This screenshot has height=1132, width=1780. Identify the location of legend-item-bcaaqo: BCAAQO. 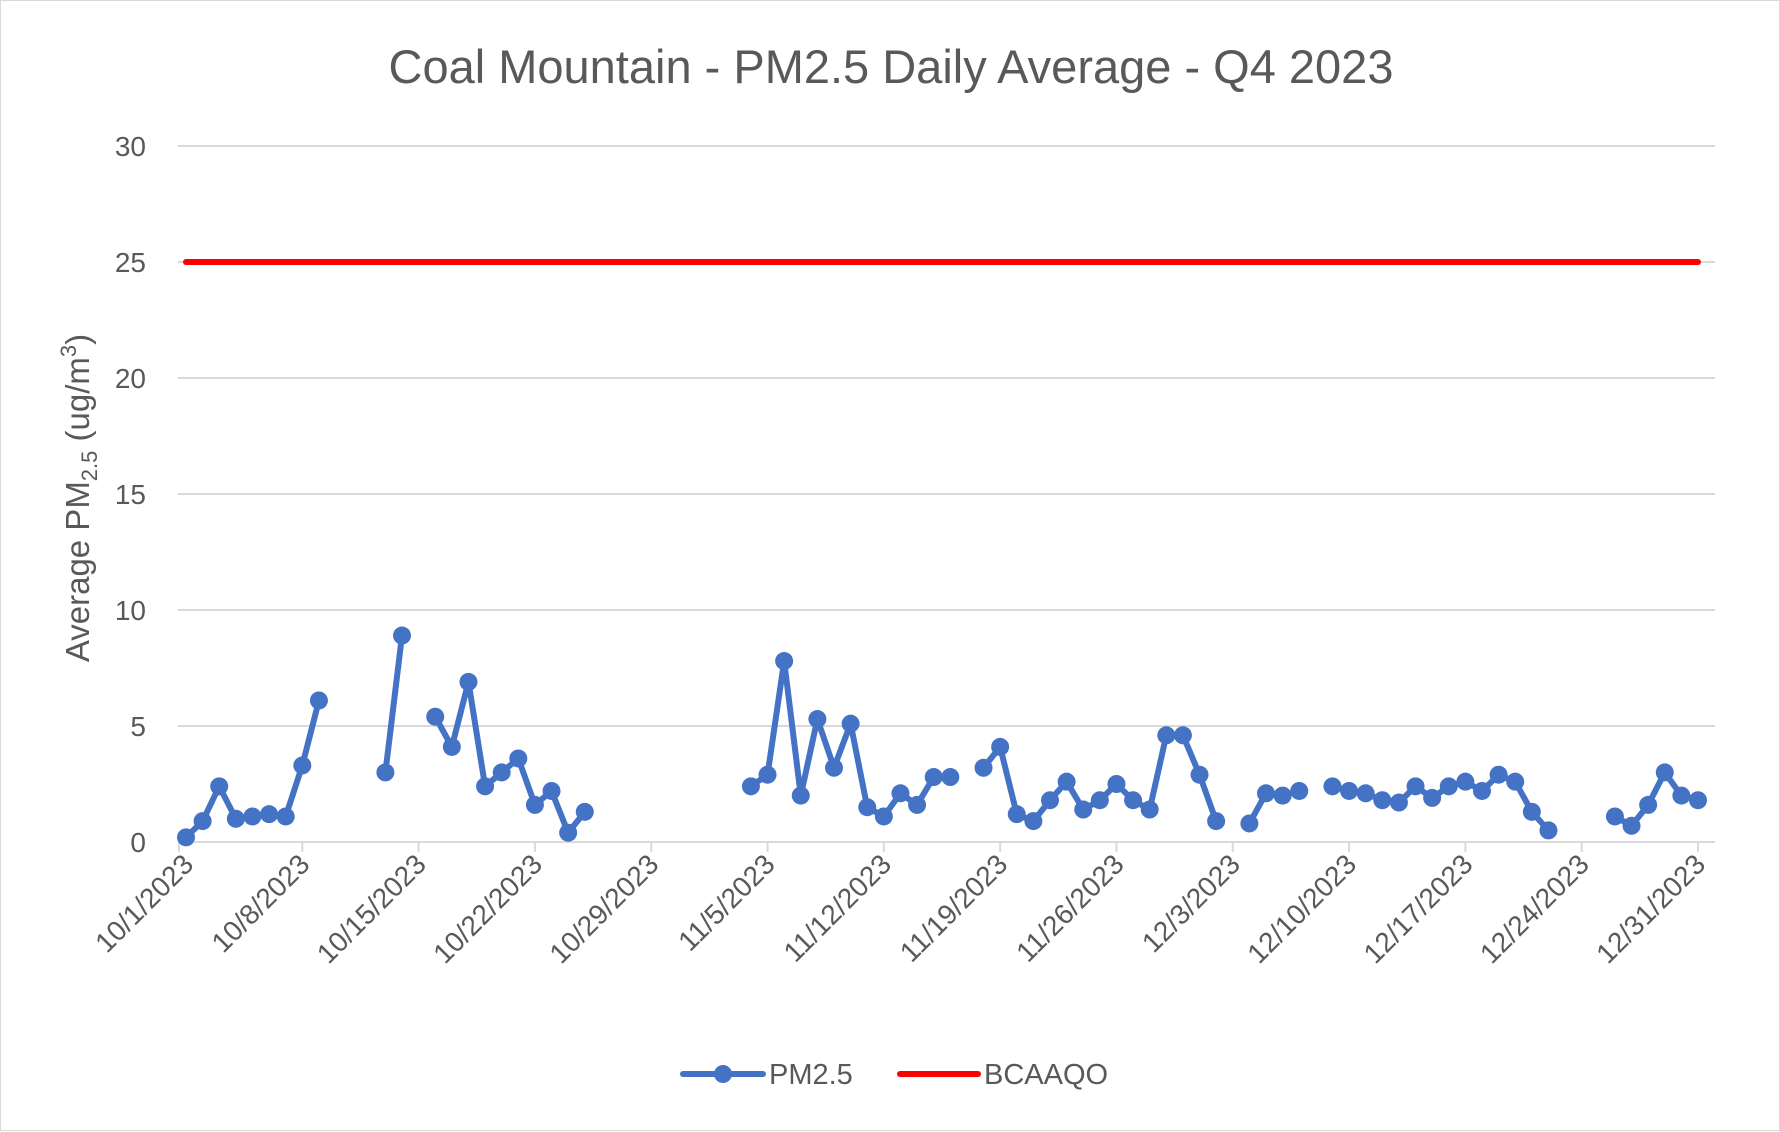
(1002, 1075).